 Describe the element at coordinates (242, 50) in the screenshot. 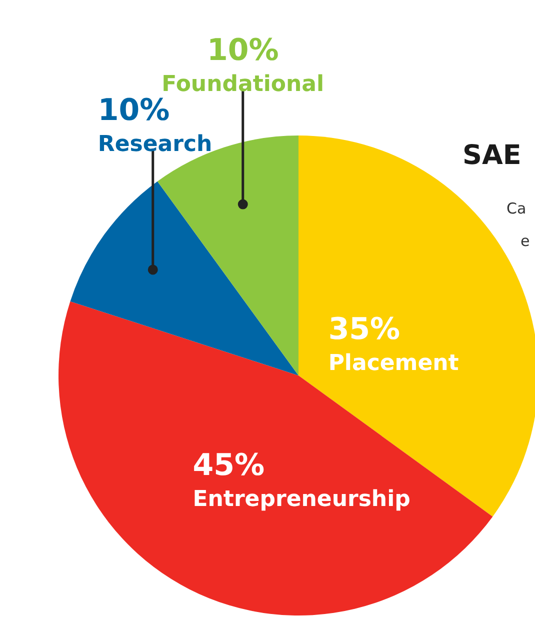

I see `data-label: 10%` at that location.